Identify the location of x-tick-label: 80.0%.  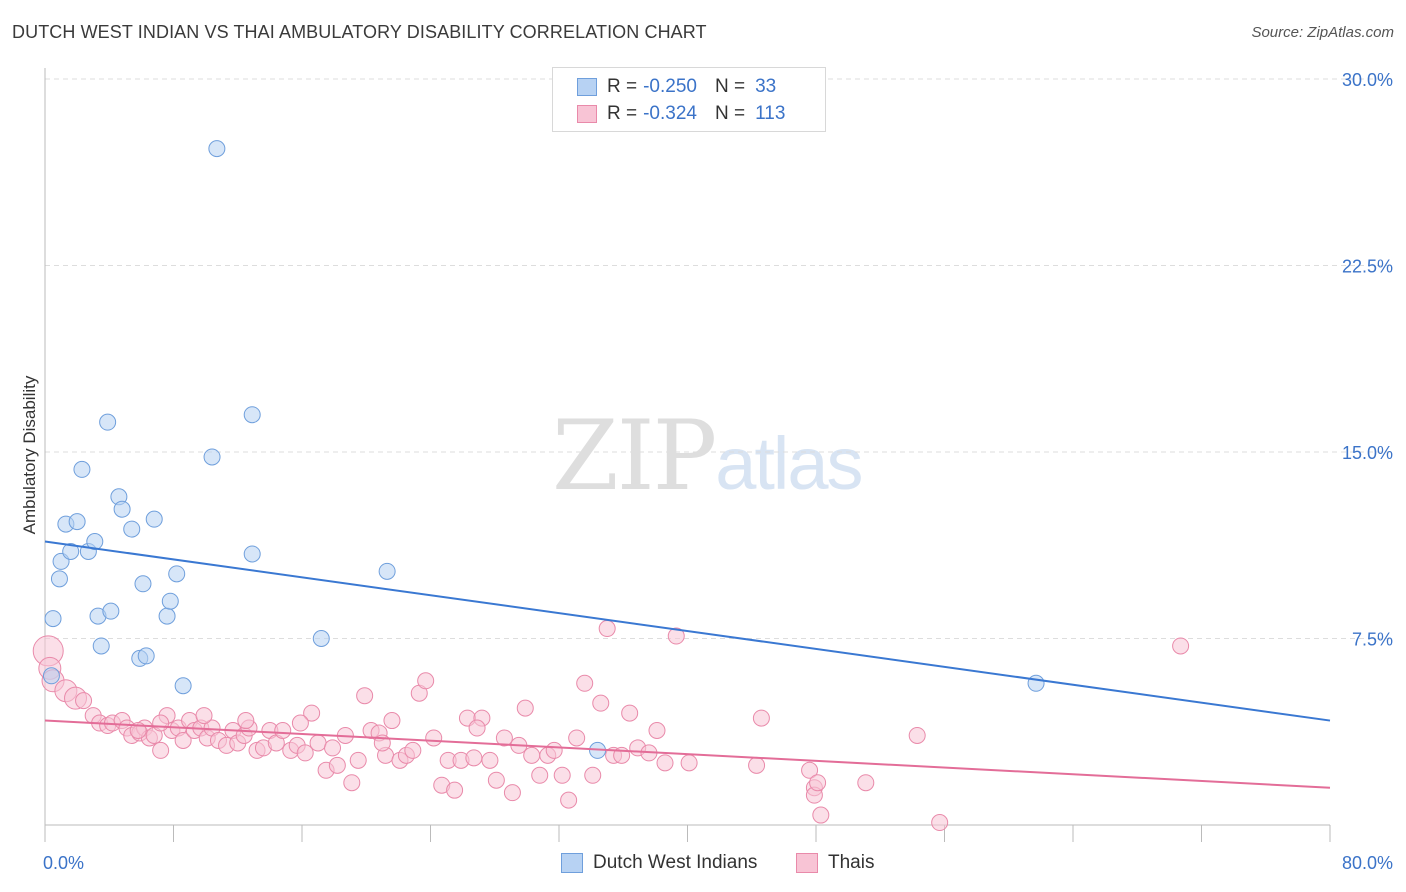
(1367, 863).